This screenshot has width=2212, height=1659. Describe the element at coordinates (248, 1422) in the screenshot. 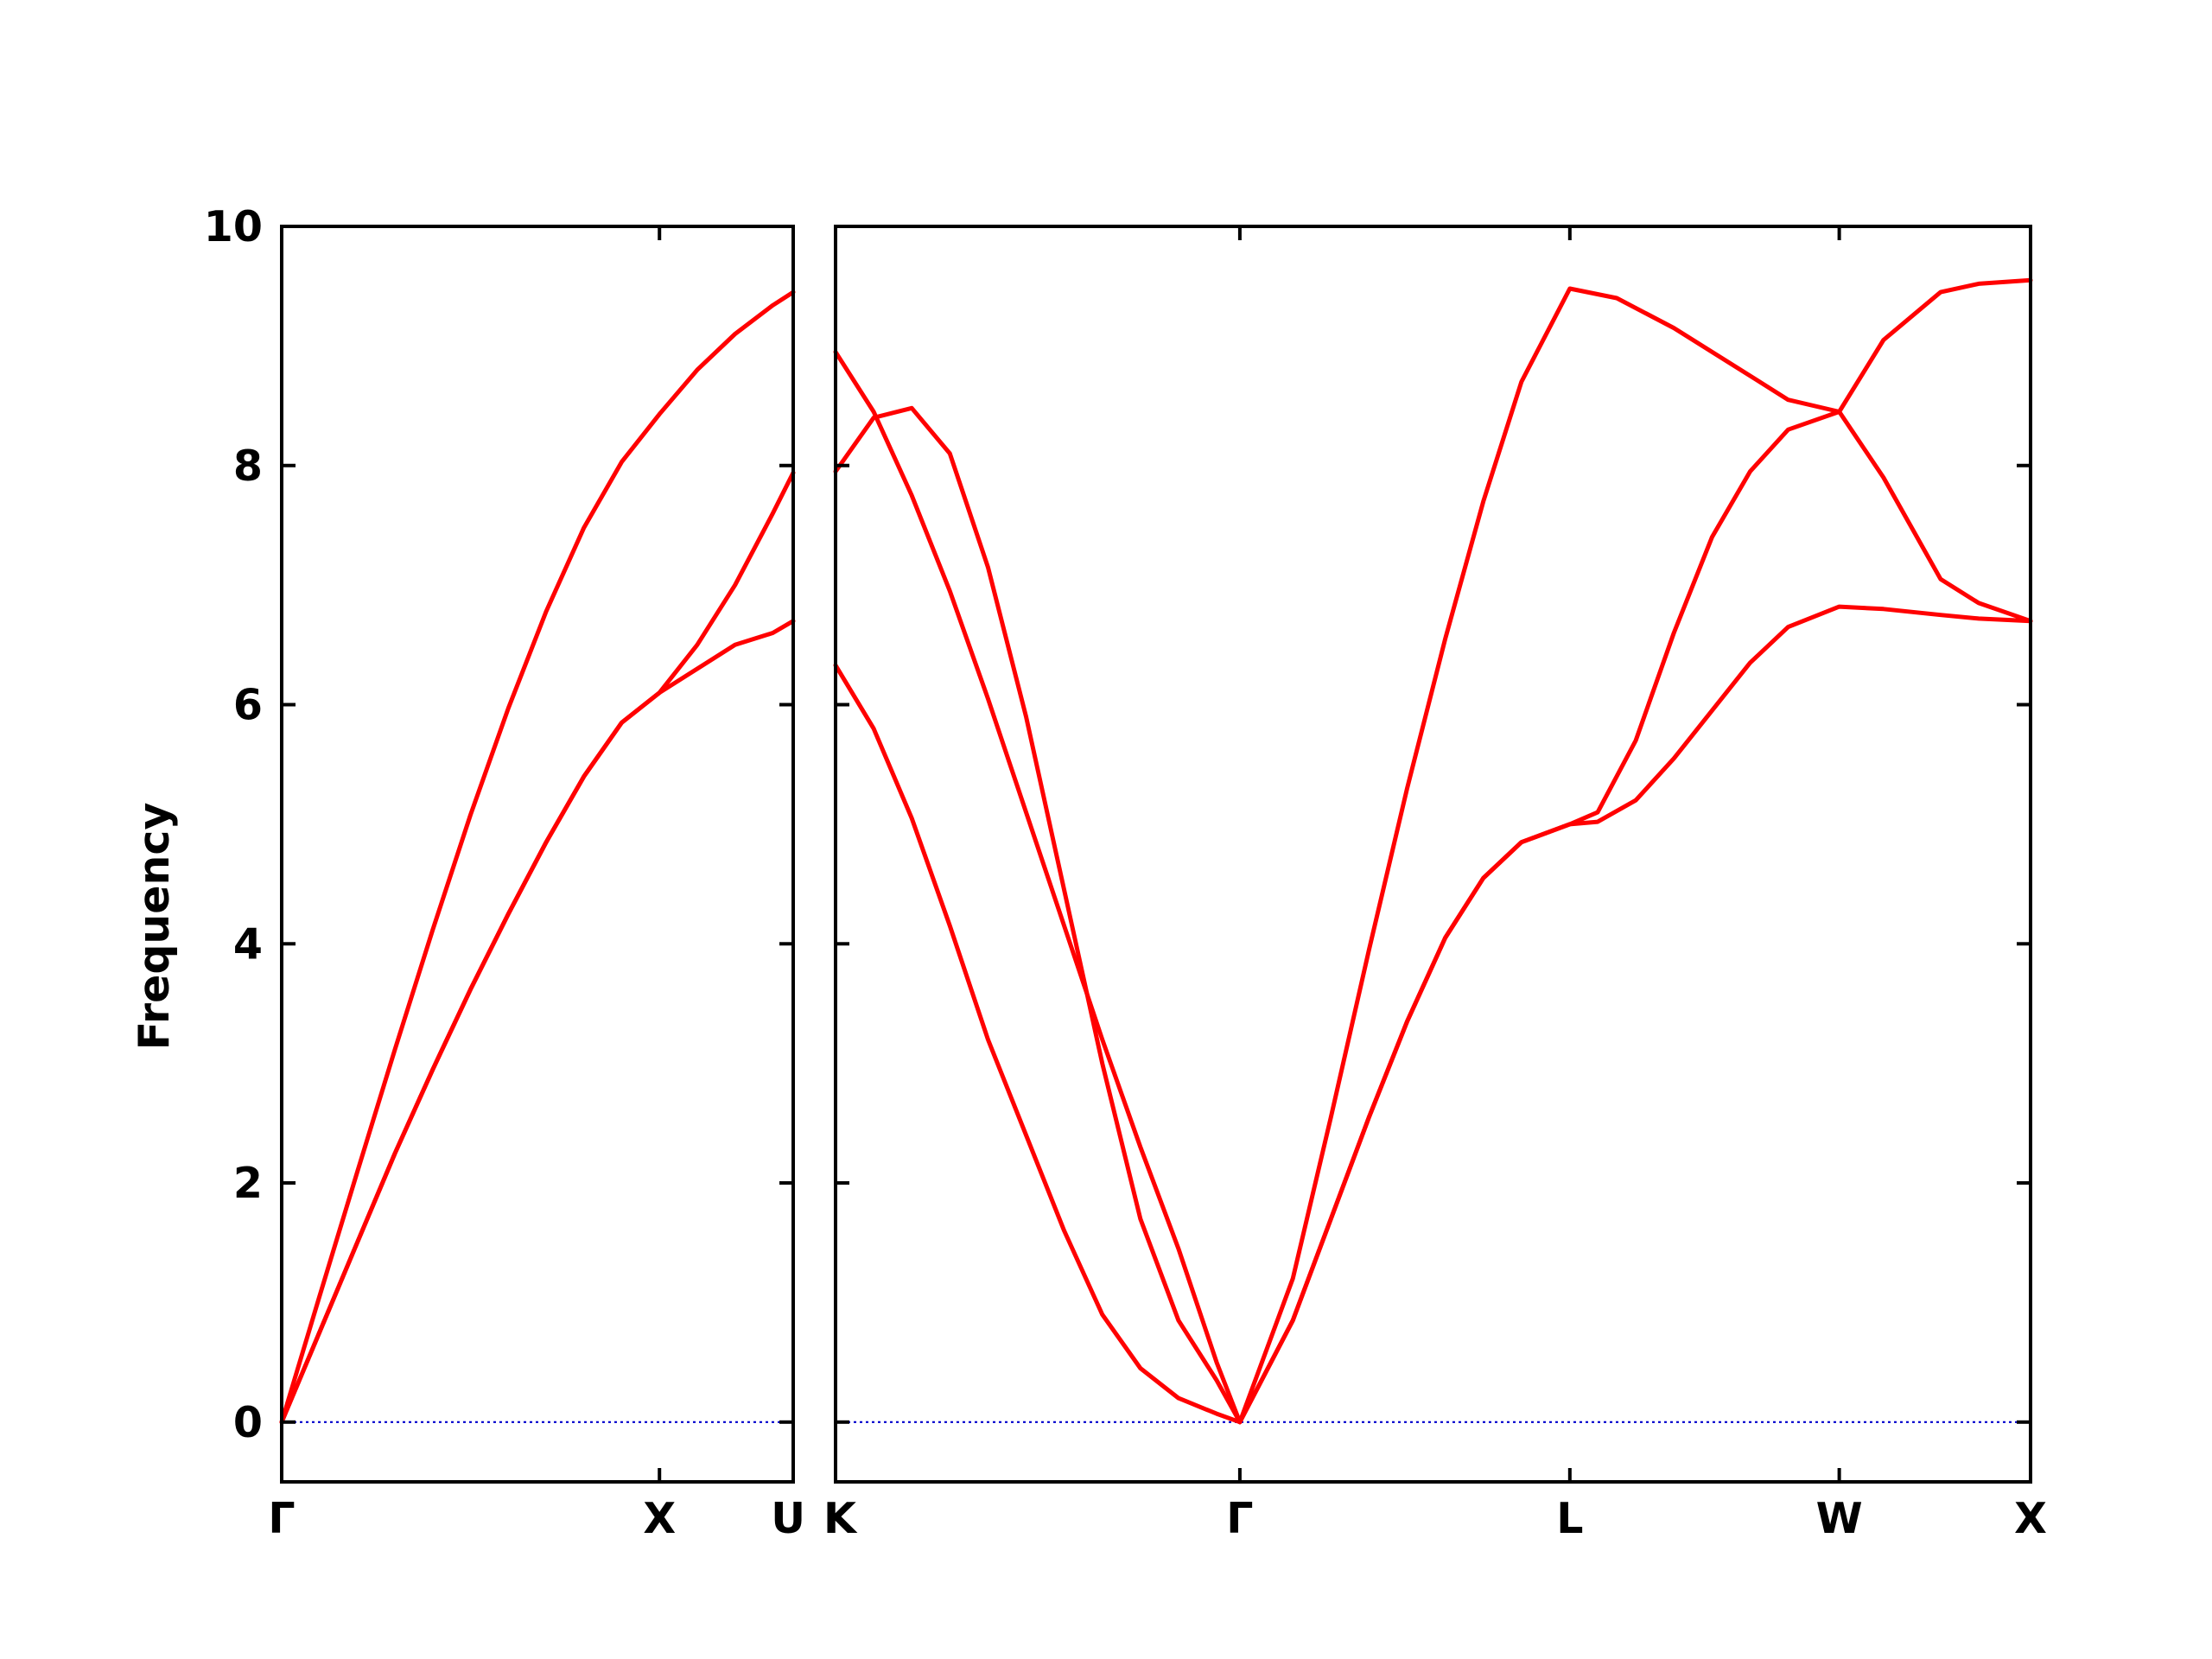

I see `y-tick-label: 0` at that location.